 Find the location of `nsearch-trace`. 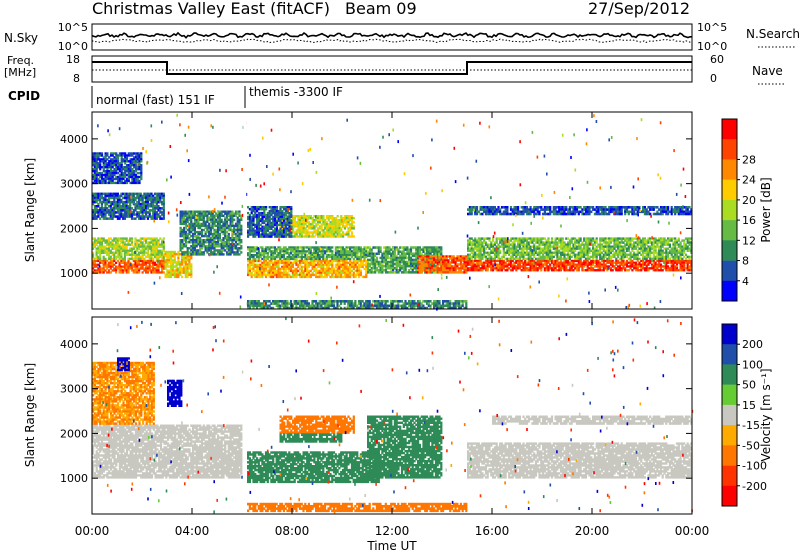

nsearch-trace is located at coordinates (392, 41).